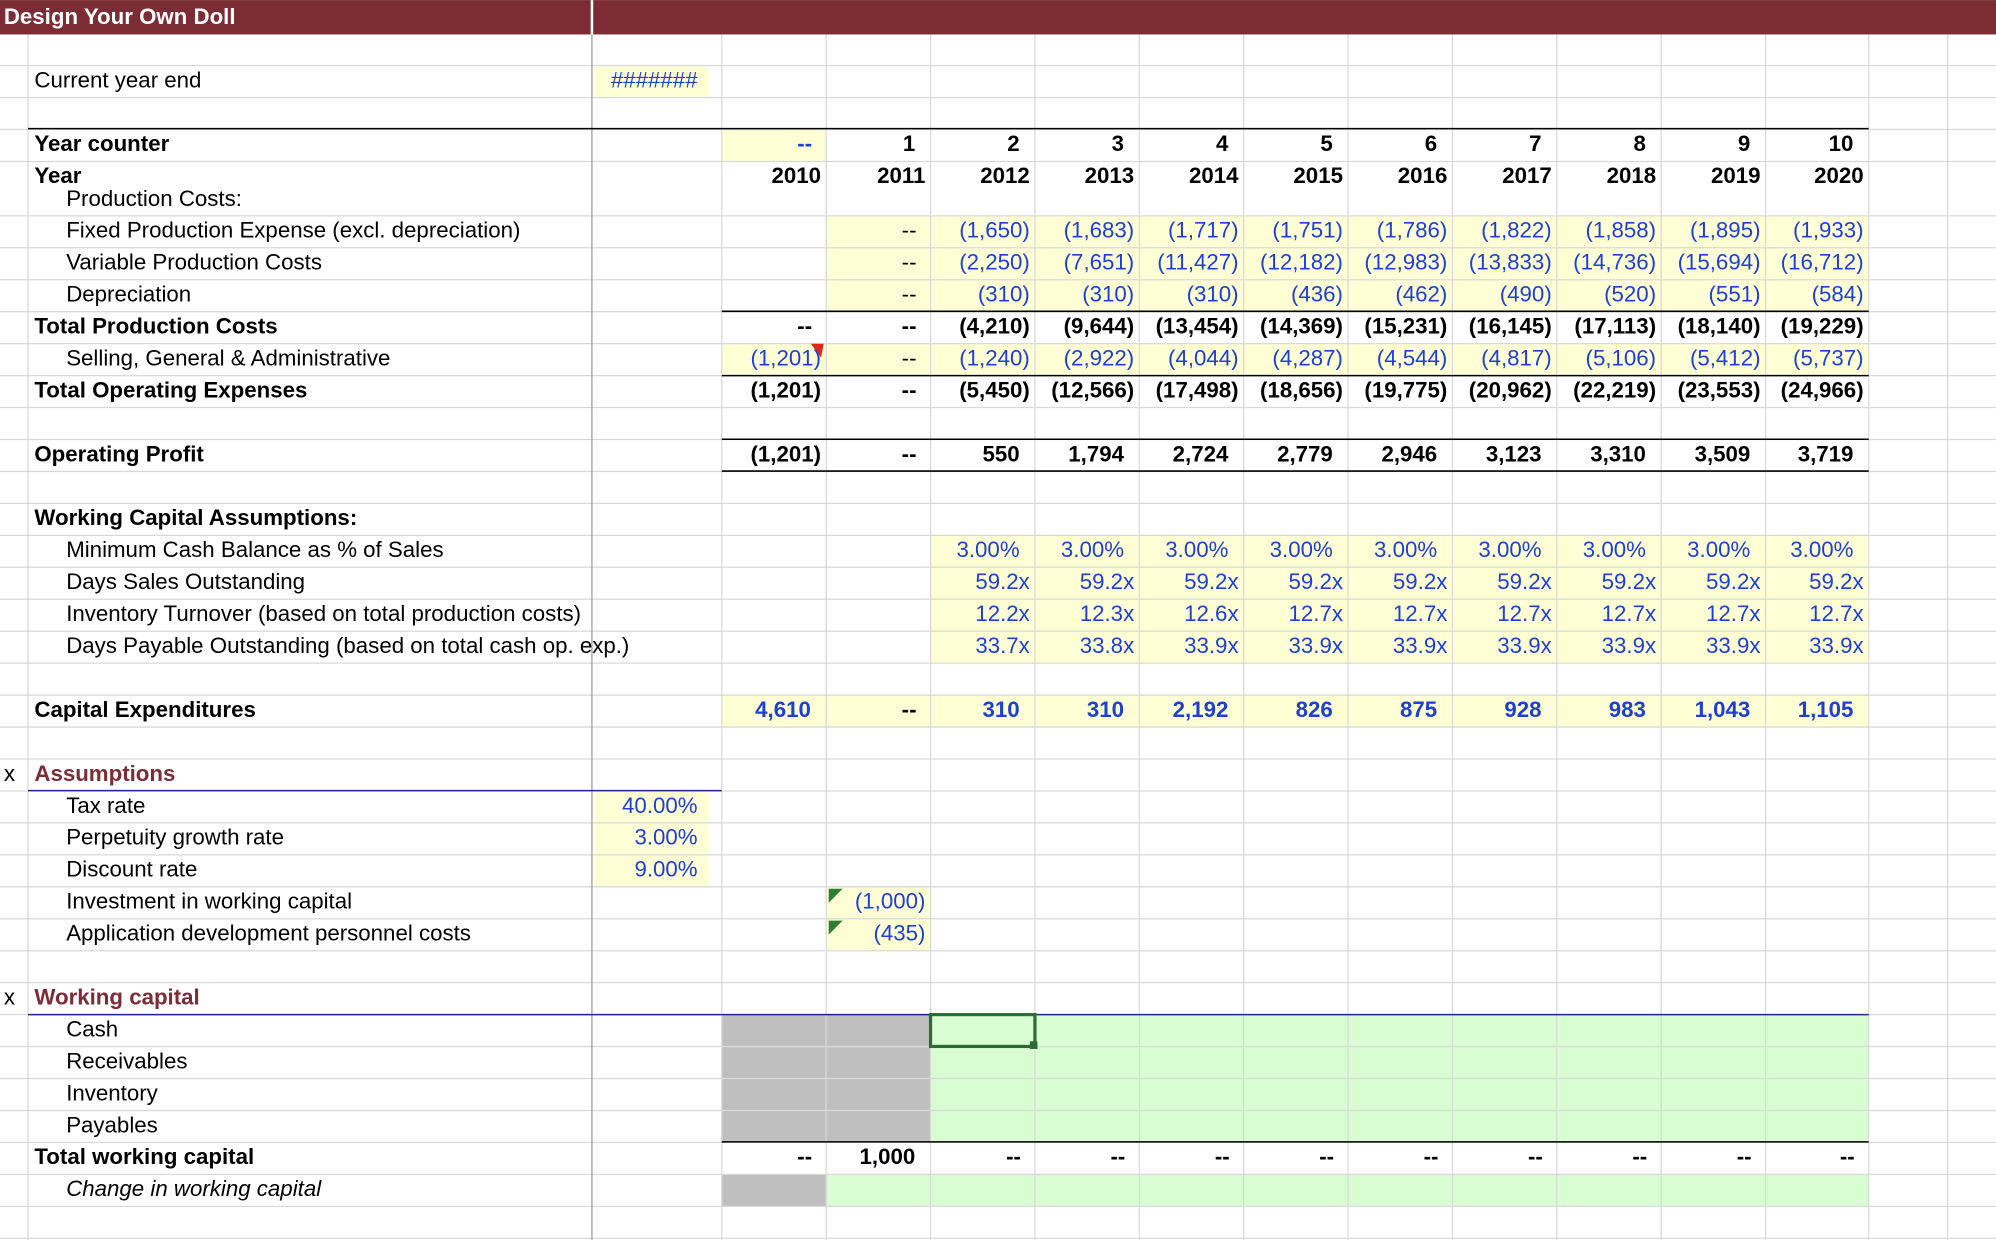 The image size is (1996, 1240). What do you see at coordinates (1822, 262) in the screenshot?
I see `cell-value: (16,712)` at bounding box center [1822, 262].